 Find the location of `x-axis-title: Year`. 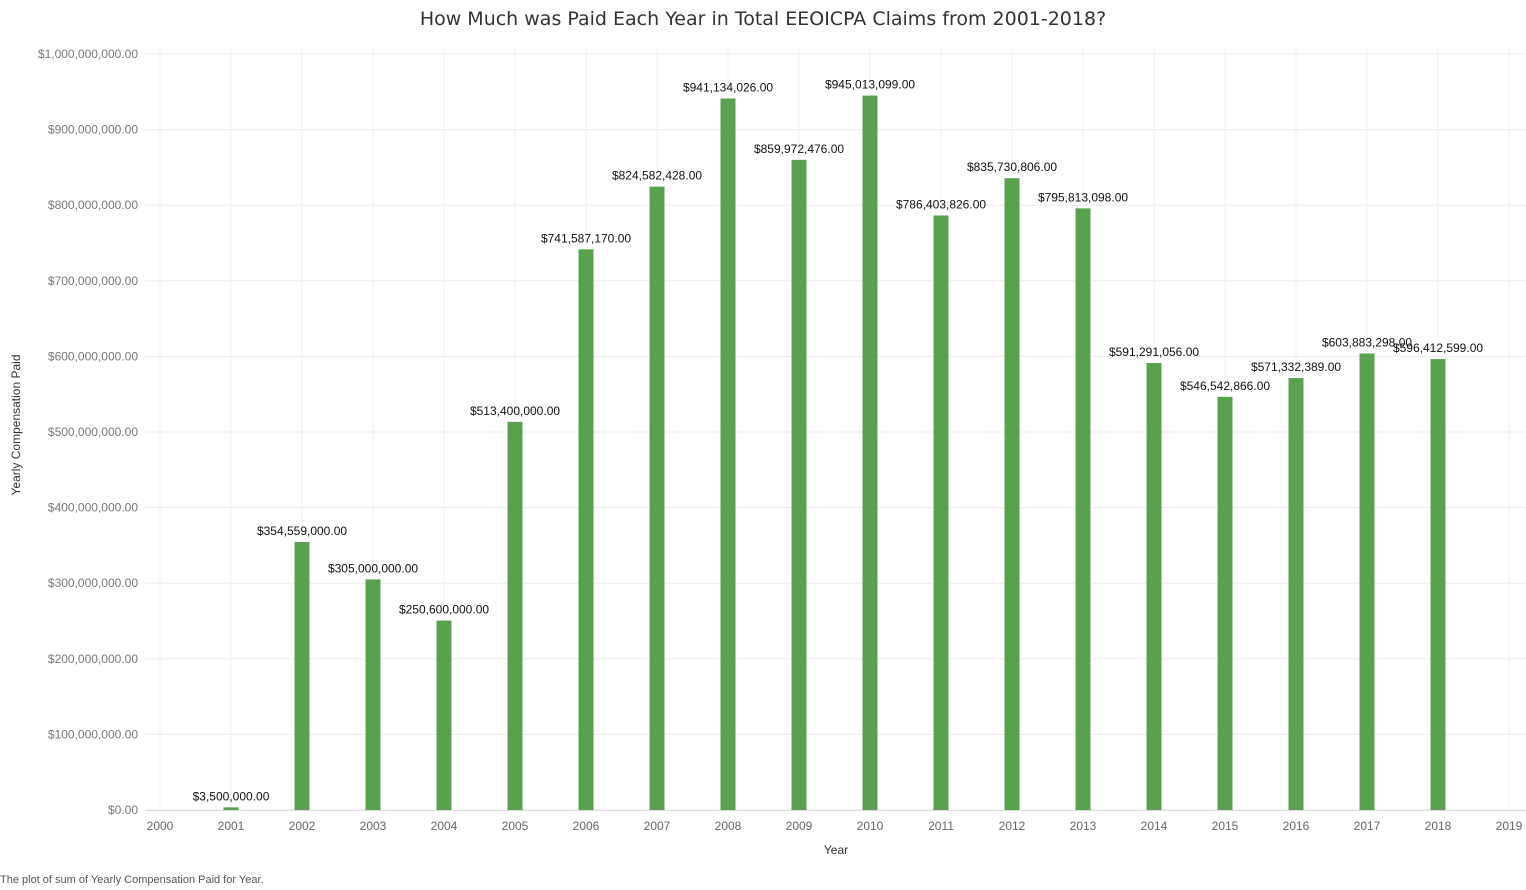

x-axis-title: Year is located at coordinates (836, 850).